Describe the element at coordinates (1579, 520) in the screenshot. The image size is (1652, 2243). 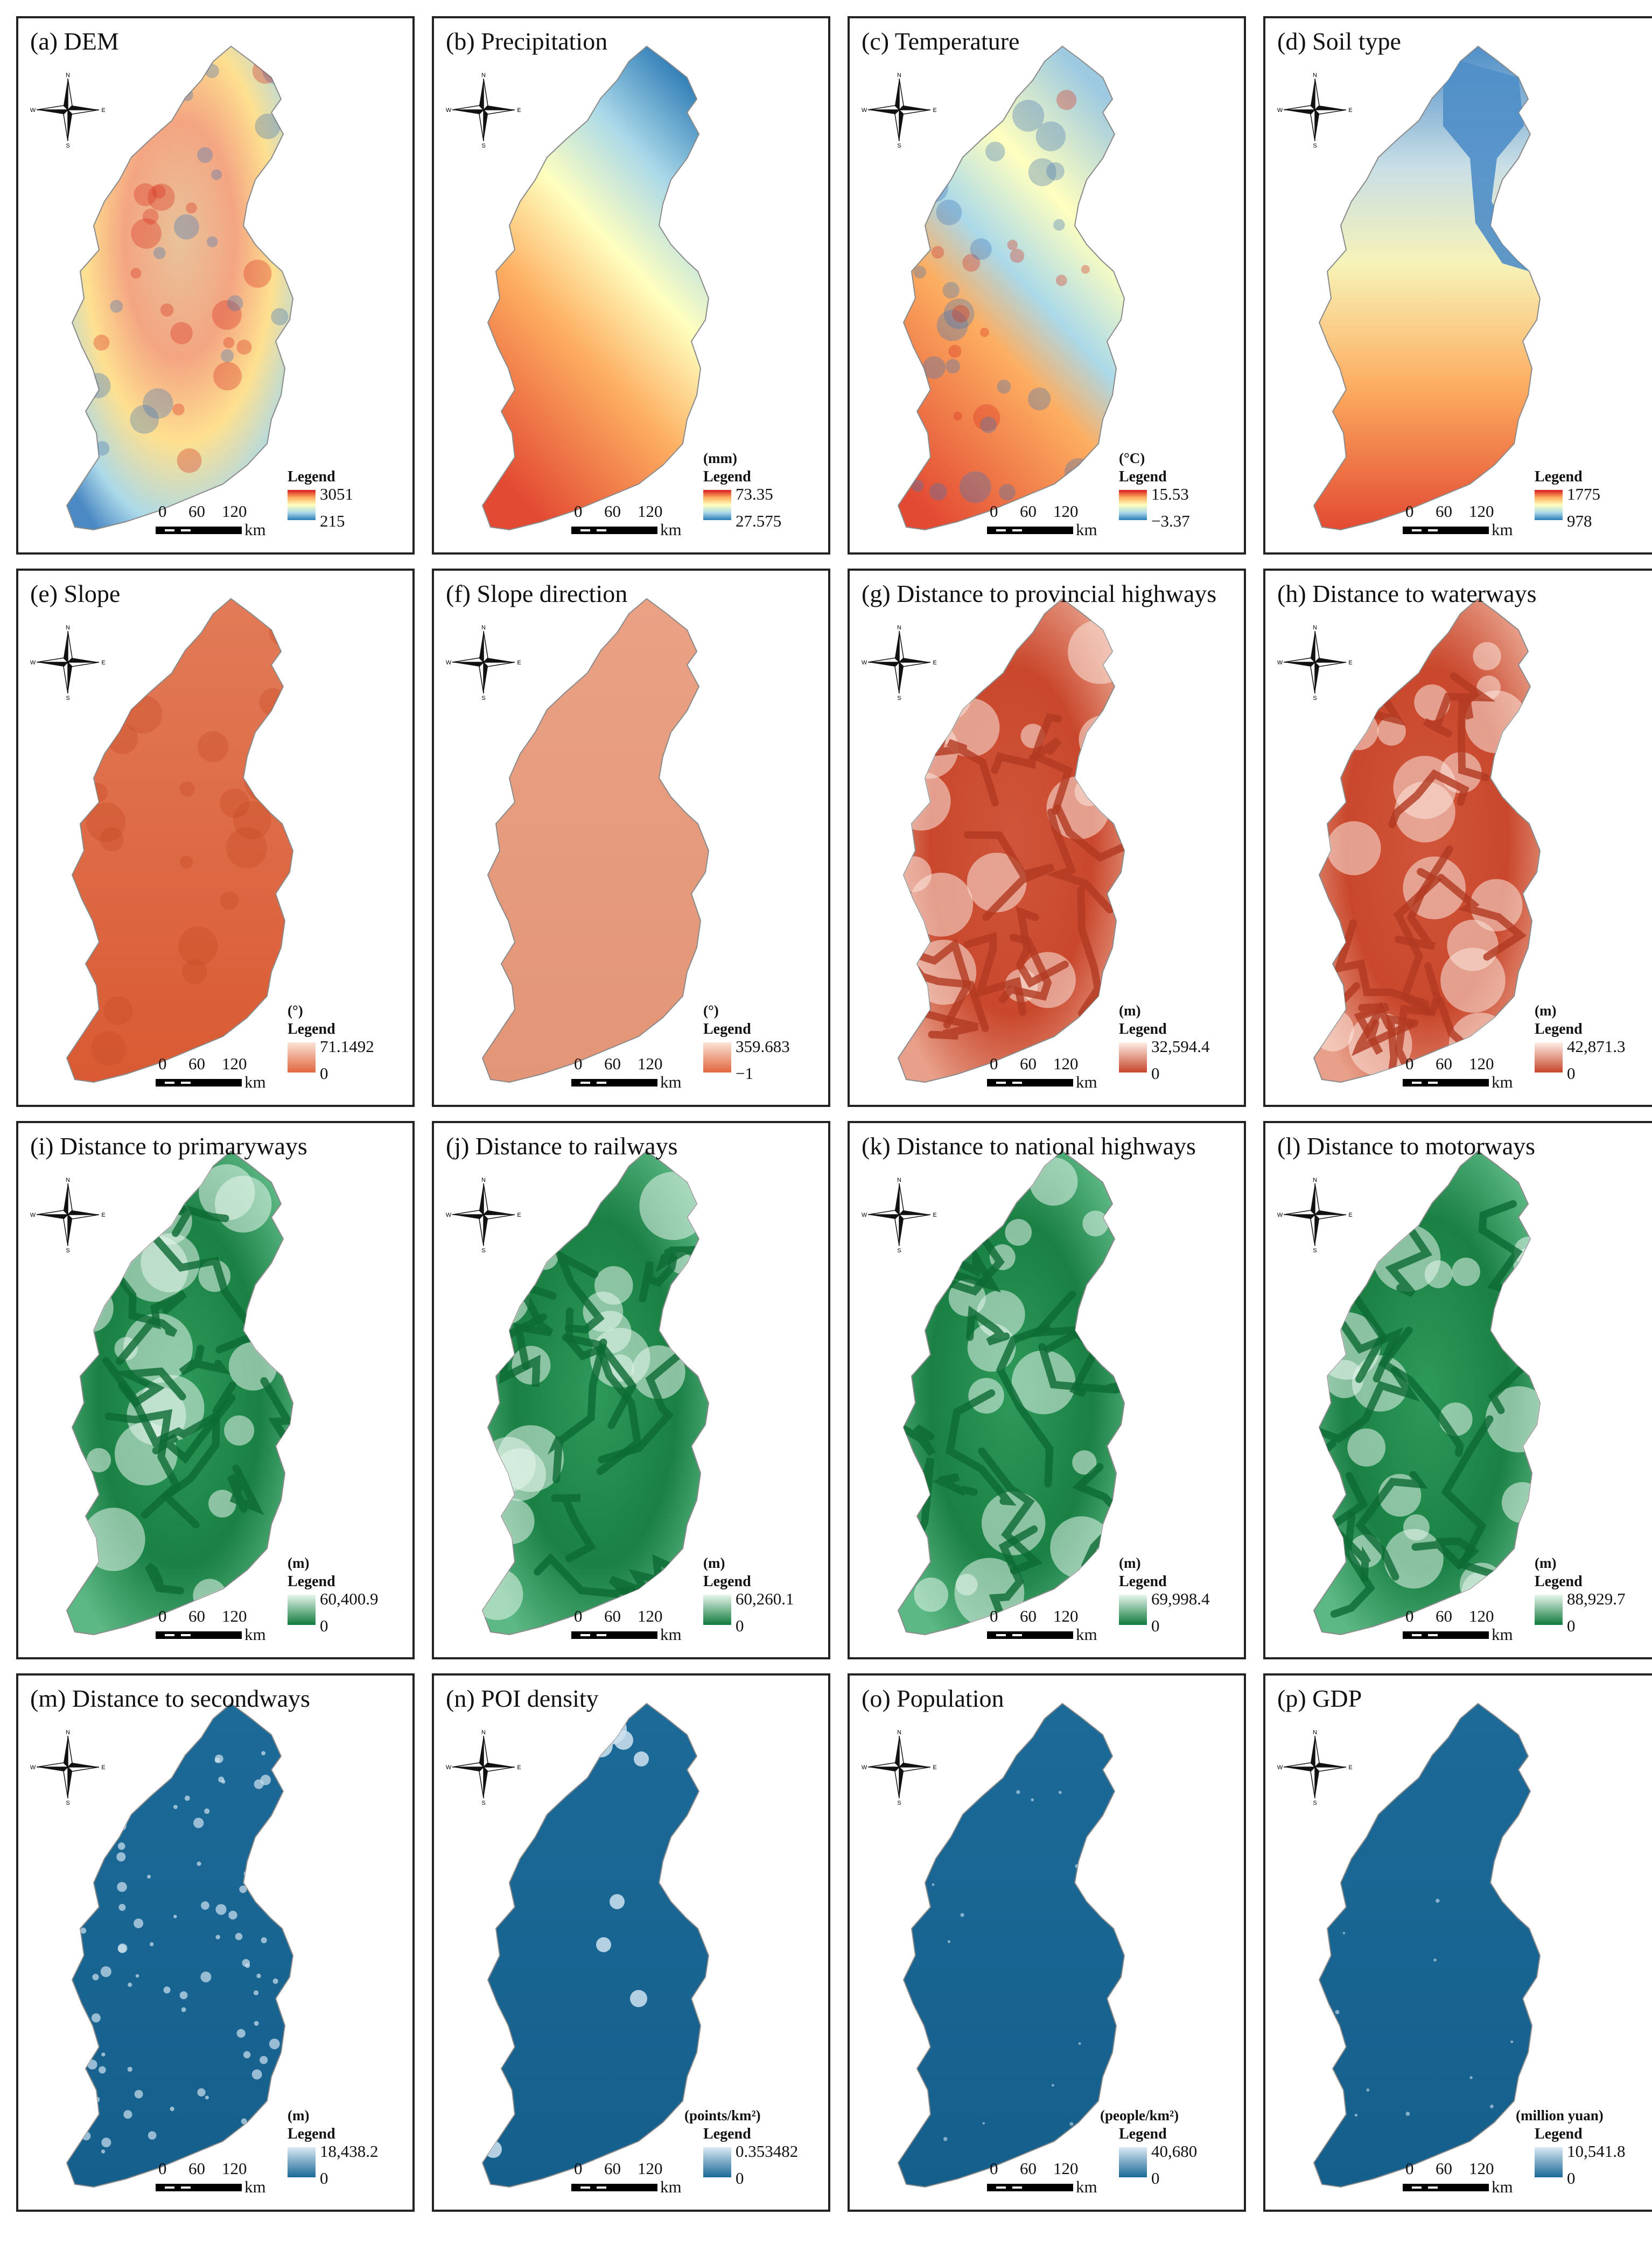
I see `legend-min-value: 978` at that location.